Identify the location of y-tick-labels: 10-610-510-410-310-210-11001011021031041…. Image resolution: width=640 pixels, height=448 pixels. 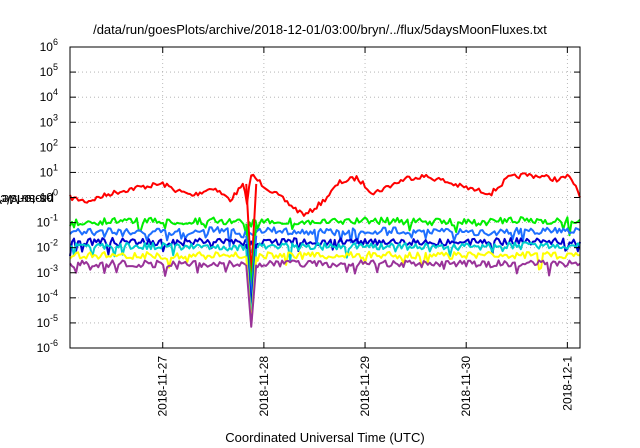
(47, 196).